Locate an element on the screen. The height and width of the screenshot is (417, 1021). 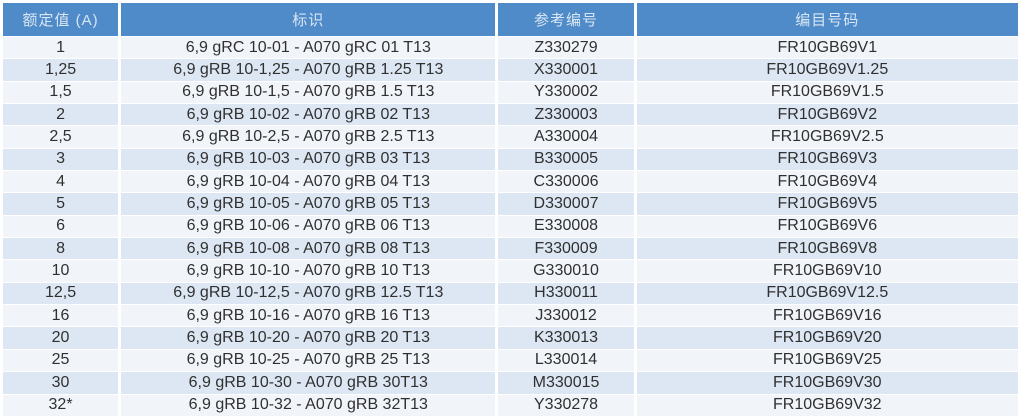
cell-catalog: FR10GB69V32 is located at coordinates (827, 405).